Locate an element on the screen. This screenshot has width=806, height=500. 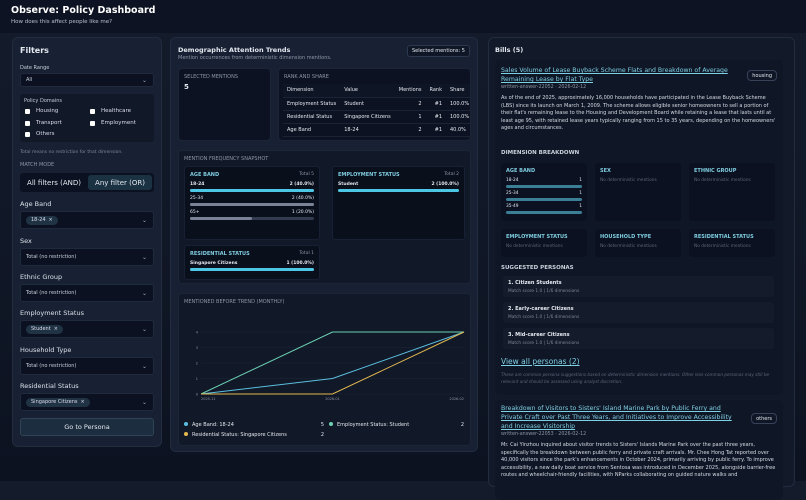
column-header: Value is located at coordinates (367, 91).